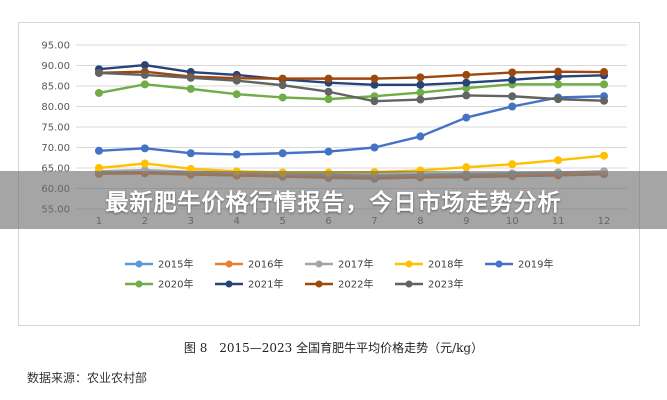 The image size is (667, 400). Describe the element at coordinates (175, 264) in the screenshot. I see `legend-label: 2015年` at that location.